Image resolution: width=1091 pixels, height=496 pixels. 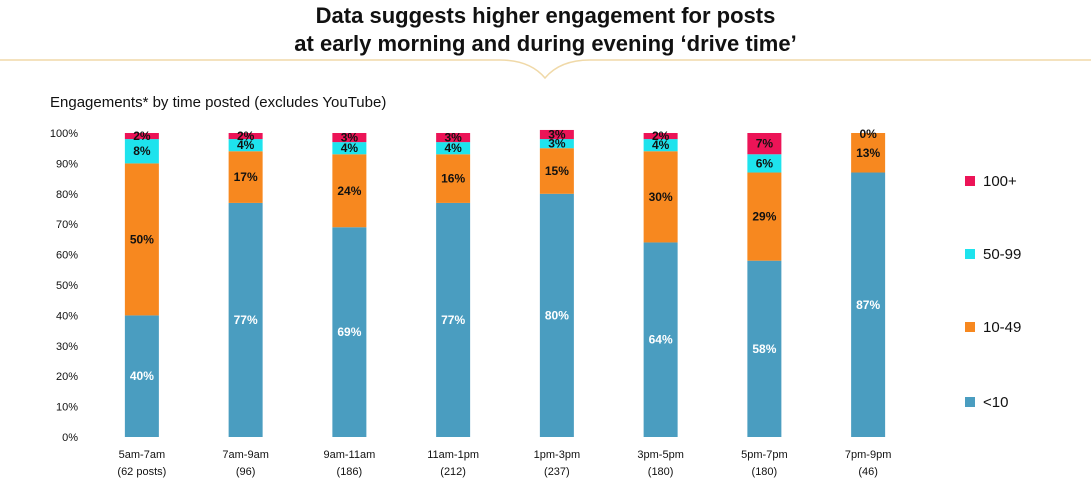 I want to click on data-label: 0%, so click(x=868, y=134).